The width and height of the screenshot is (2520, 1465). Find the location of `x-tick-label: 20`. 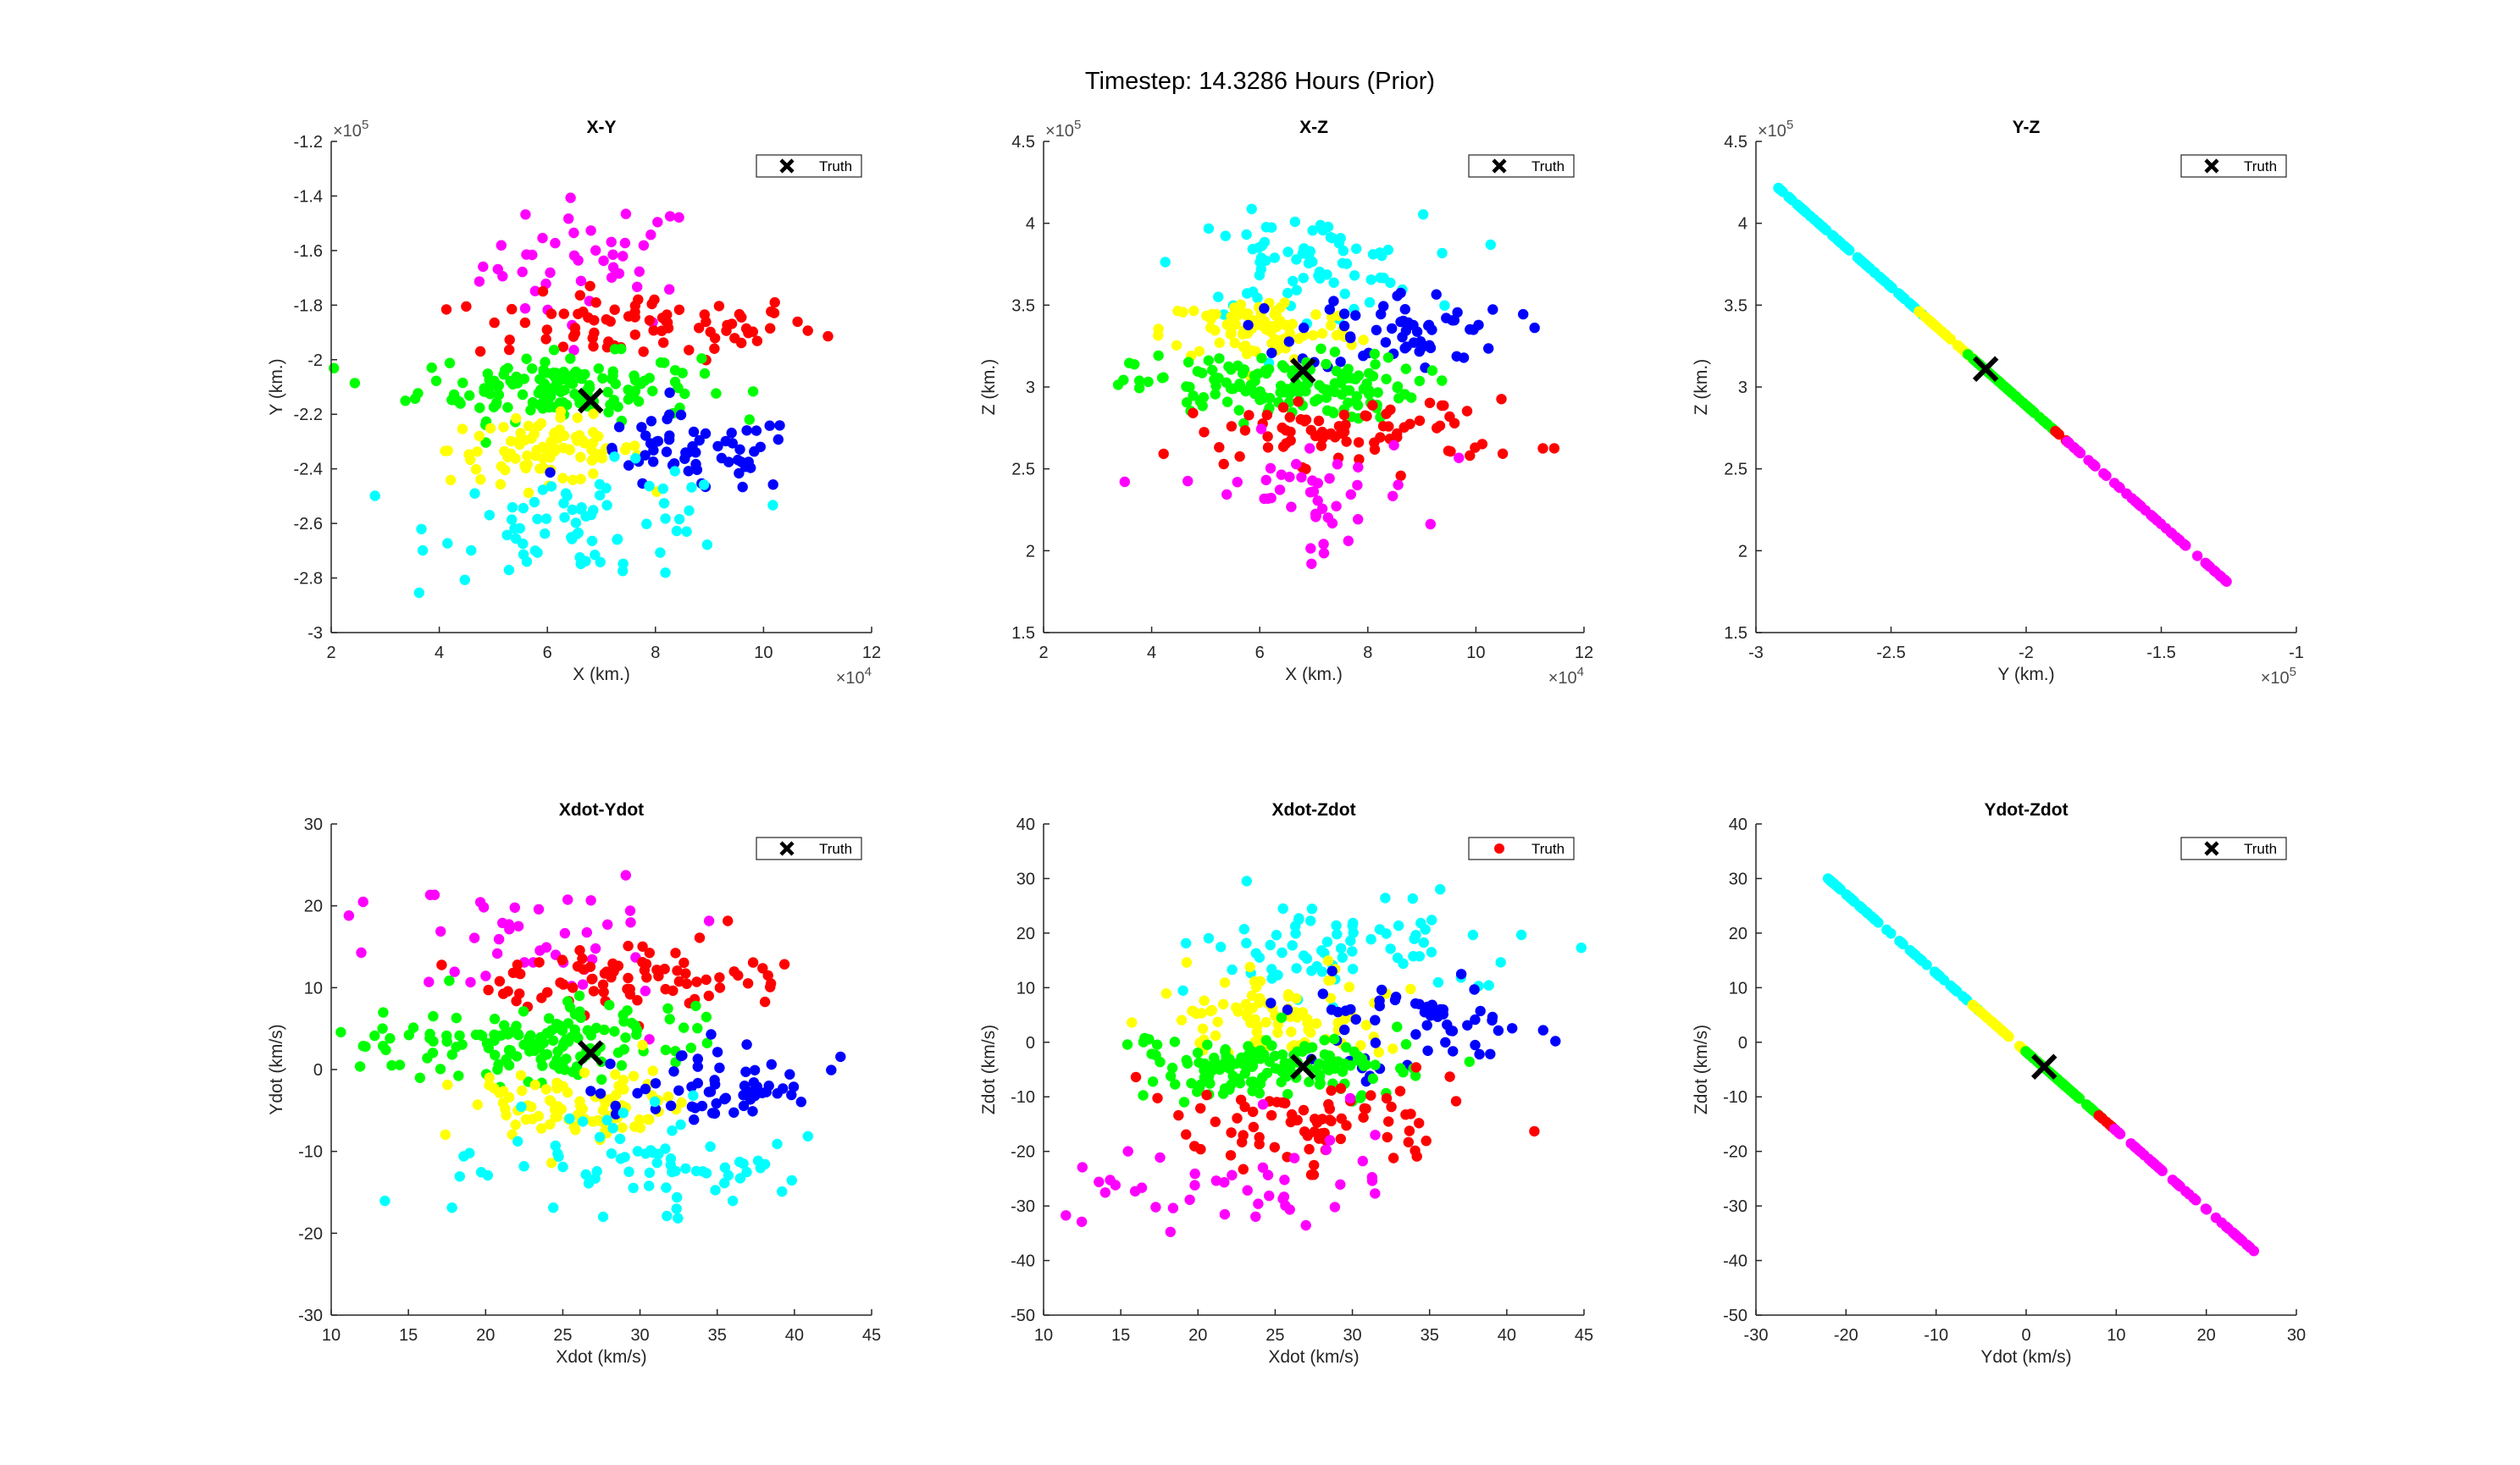

x-tick-label: 20 is located at coordinates (2206, 1335).